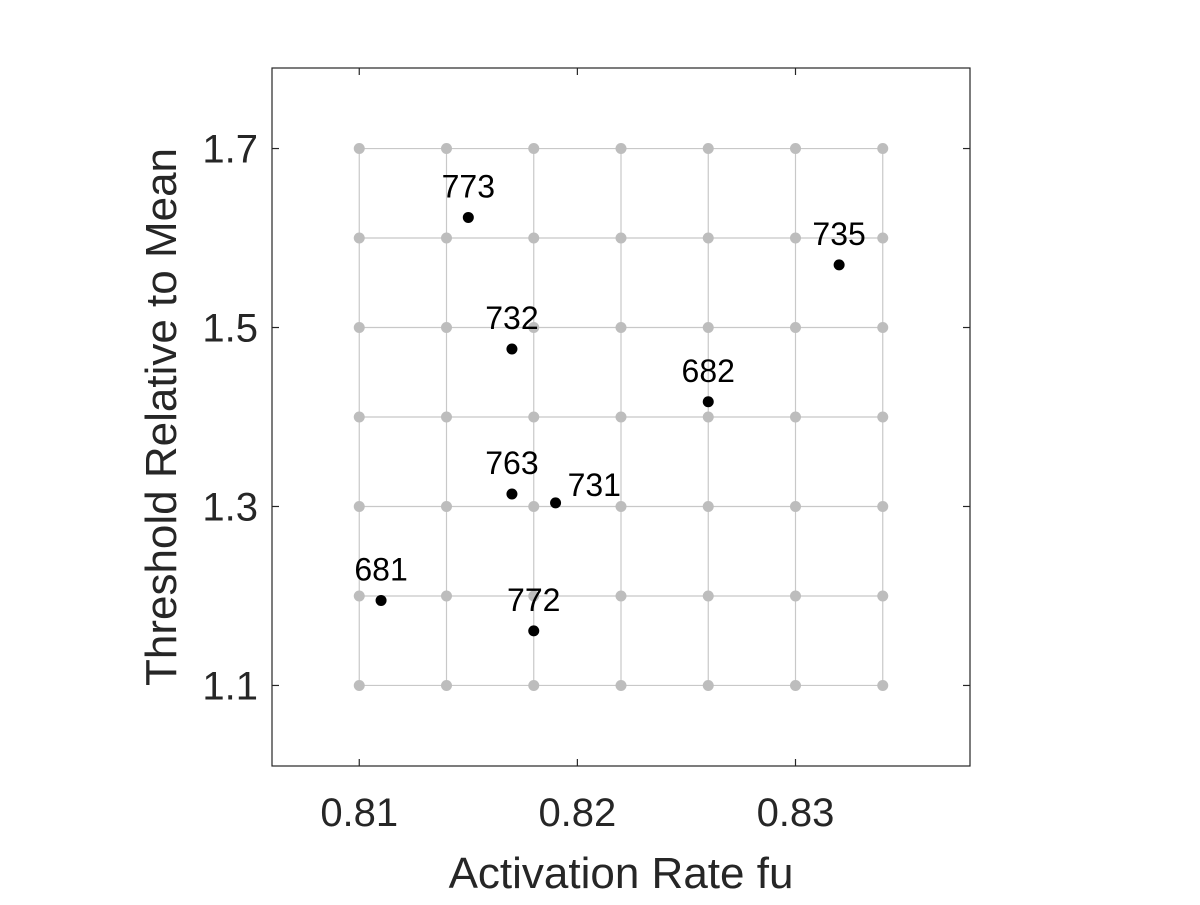 Image resolution: width=1200 pixels, height=905 pixels. I want to click on data-label-682: 682, so click(708, 371).